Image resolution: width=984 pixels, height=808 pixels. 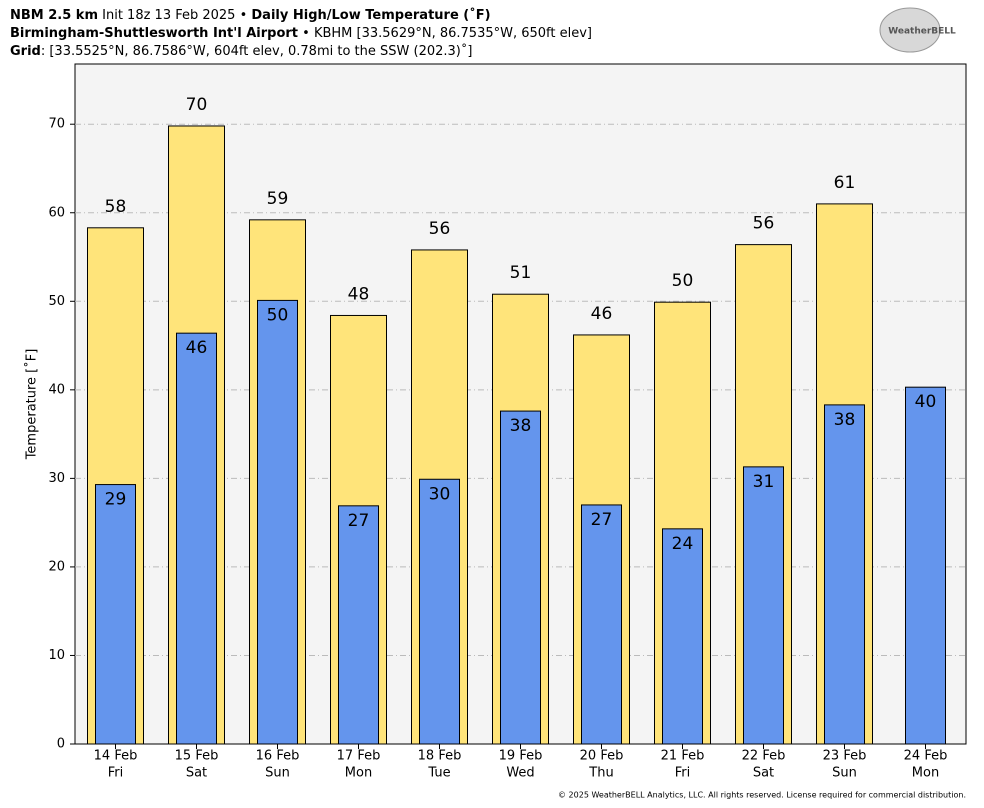 What do you see at coordinates (278, 756) in the screenshot?
I see `x-tick-label: 16 Feb` at bounding box center [278, 756].